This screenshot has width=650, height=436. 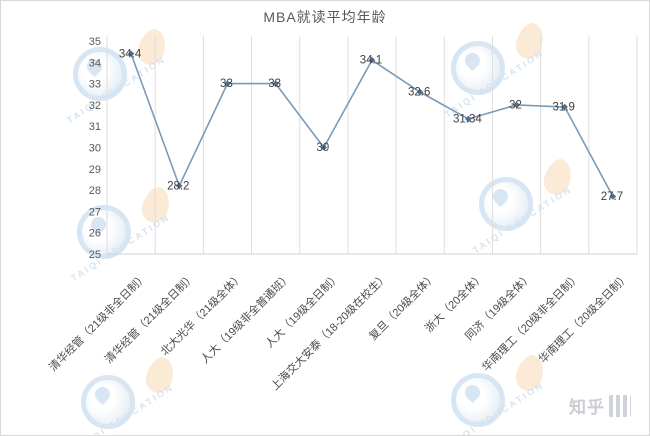 I want to click on data-label: 28.2, so click(x=178, y=186).